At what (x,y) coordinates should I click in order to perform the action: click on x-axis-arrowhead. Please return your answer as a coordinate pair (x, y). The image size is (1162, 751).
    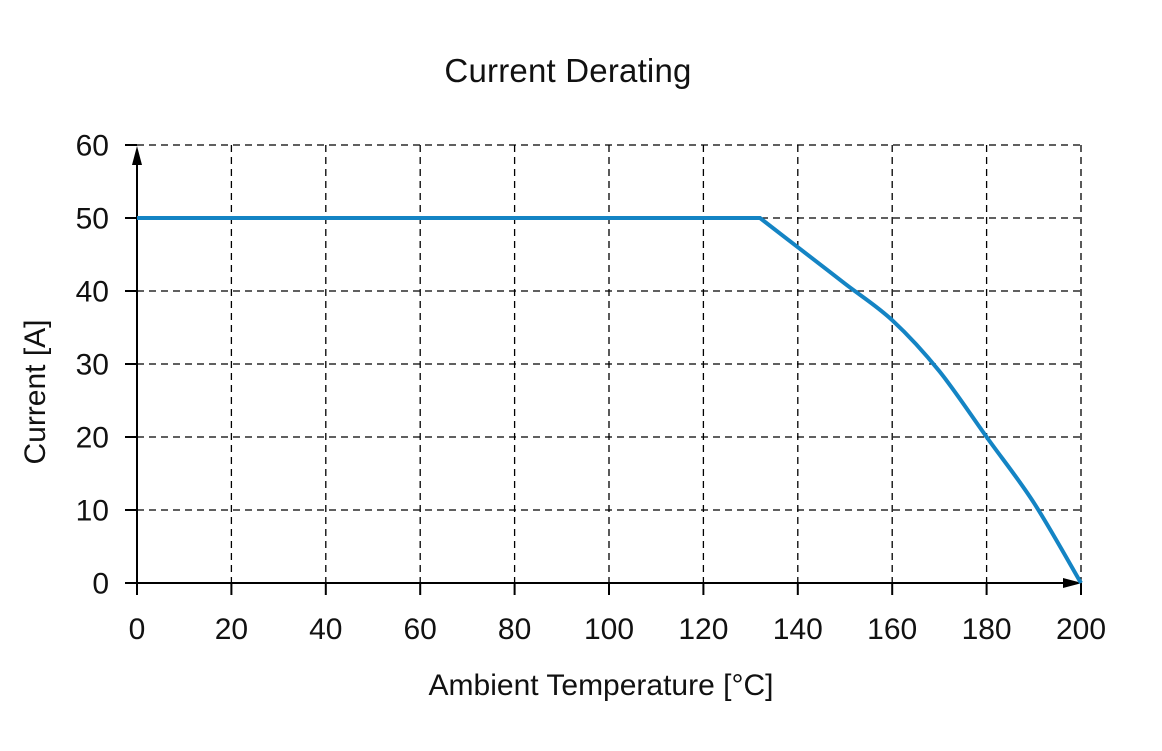
    Looking at the image, I should click on (1072, 583).